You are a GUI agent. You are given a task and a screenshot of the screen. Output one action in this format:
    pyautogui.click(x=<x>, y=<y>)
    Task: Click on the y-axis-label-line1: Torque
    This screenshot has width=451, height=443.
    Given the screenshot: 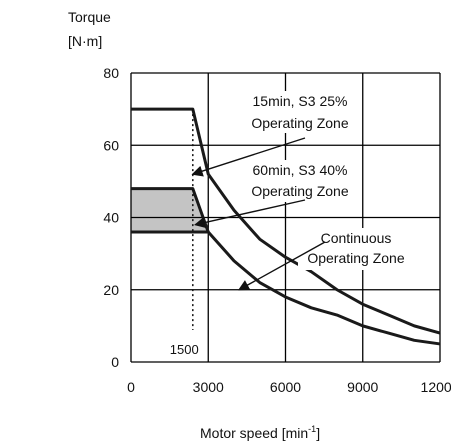 What is the action you would take?
    pyautogui.click(x=89, y=17)
    